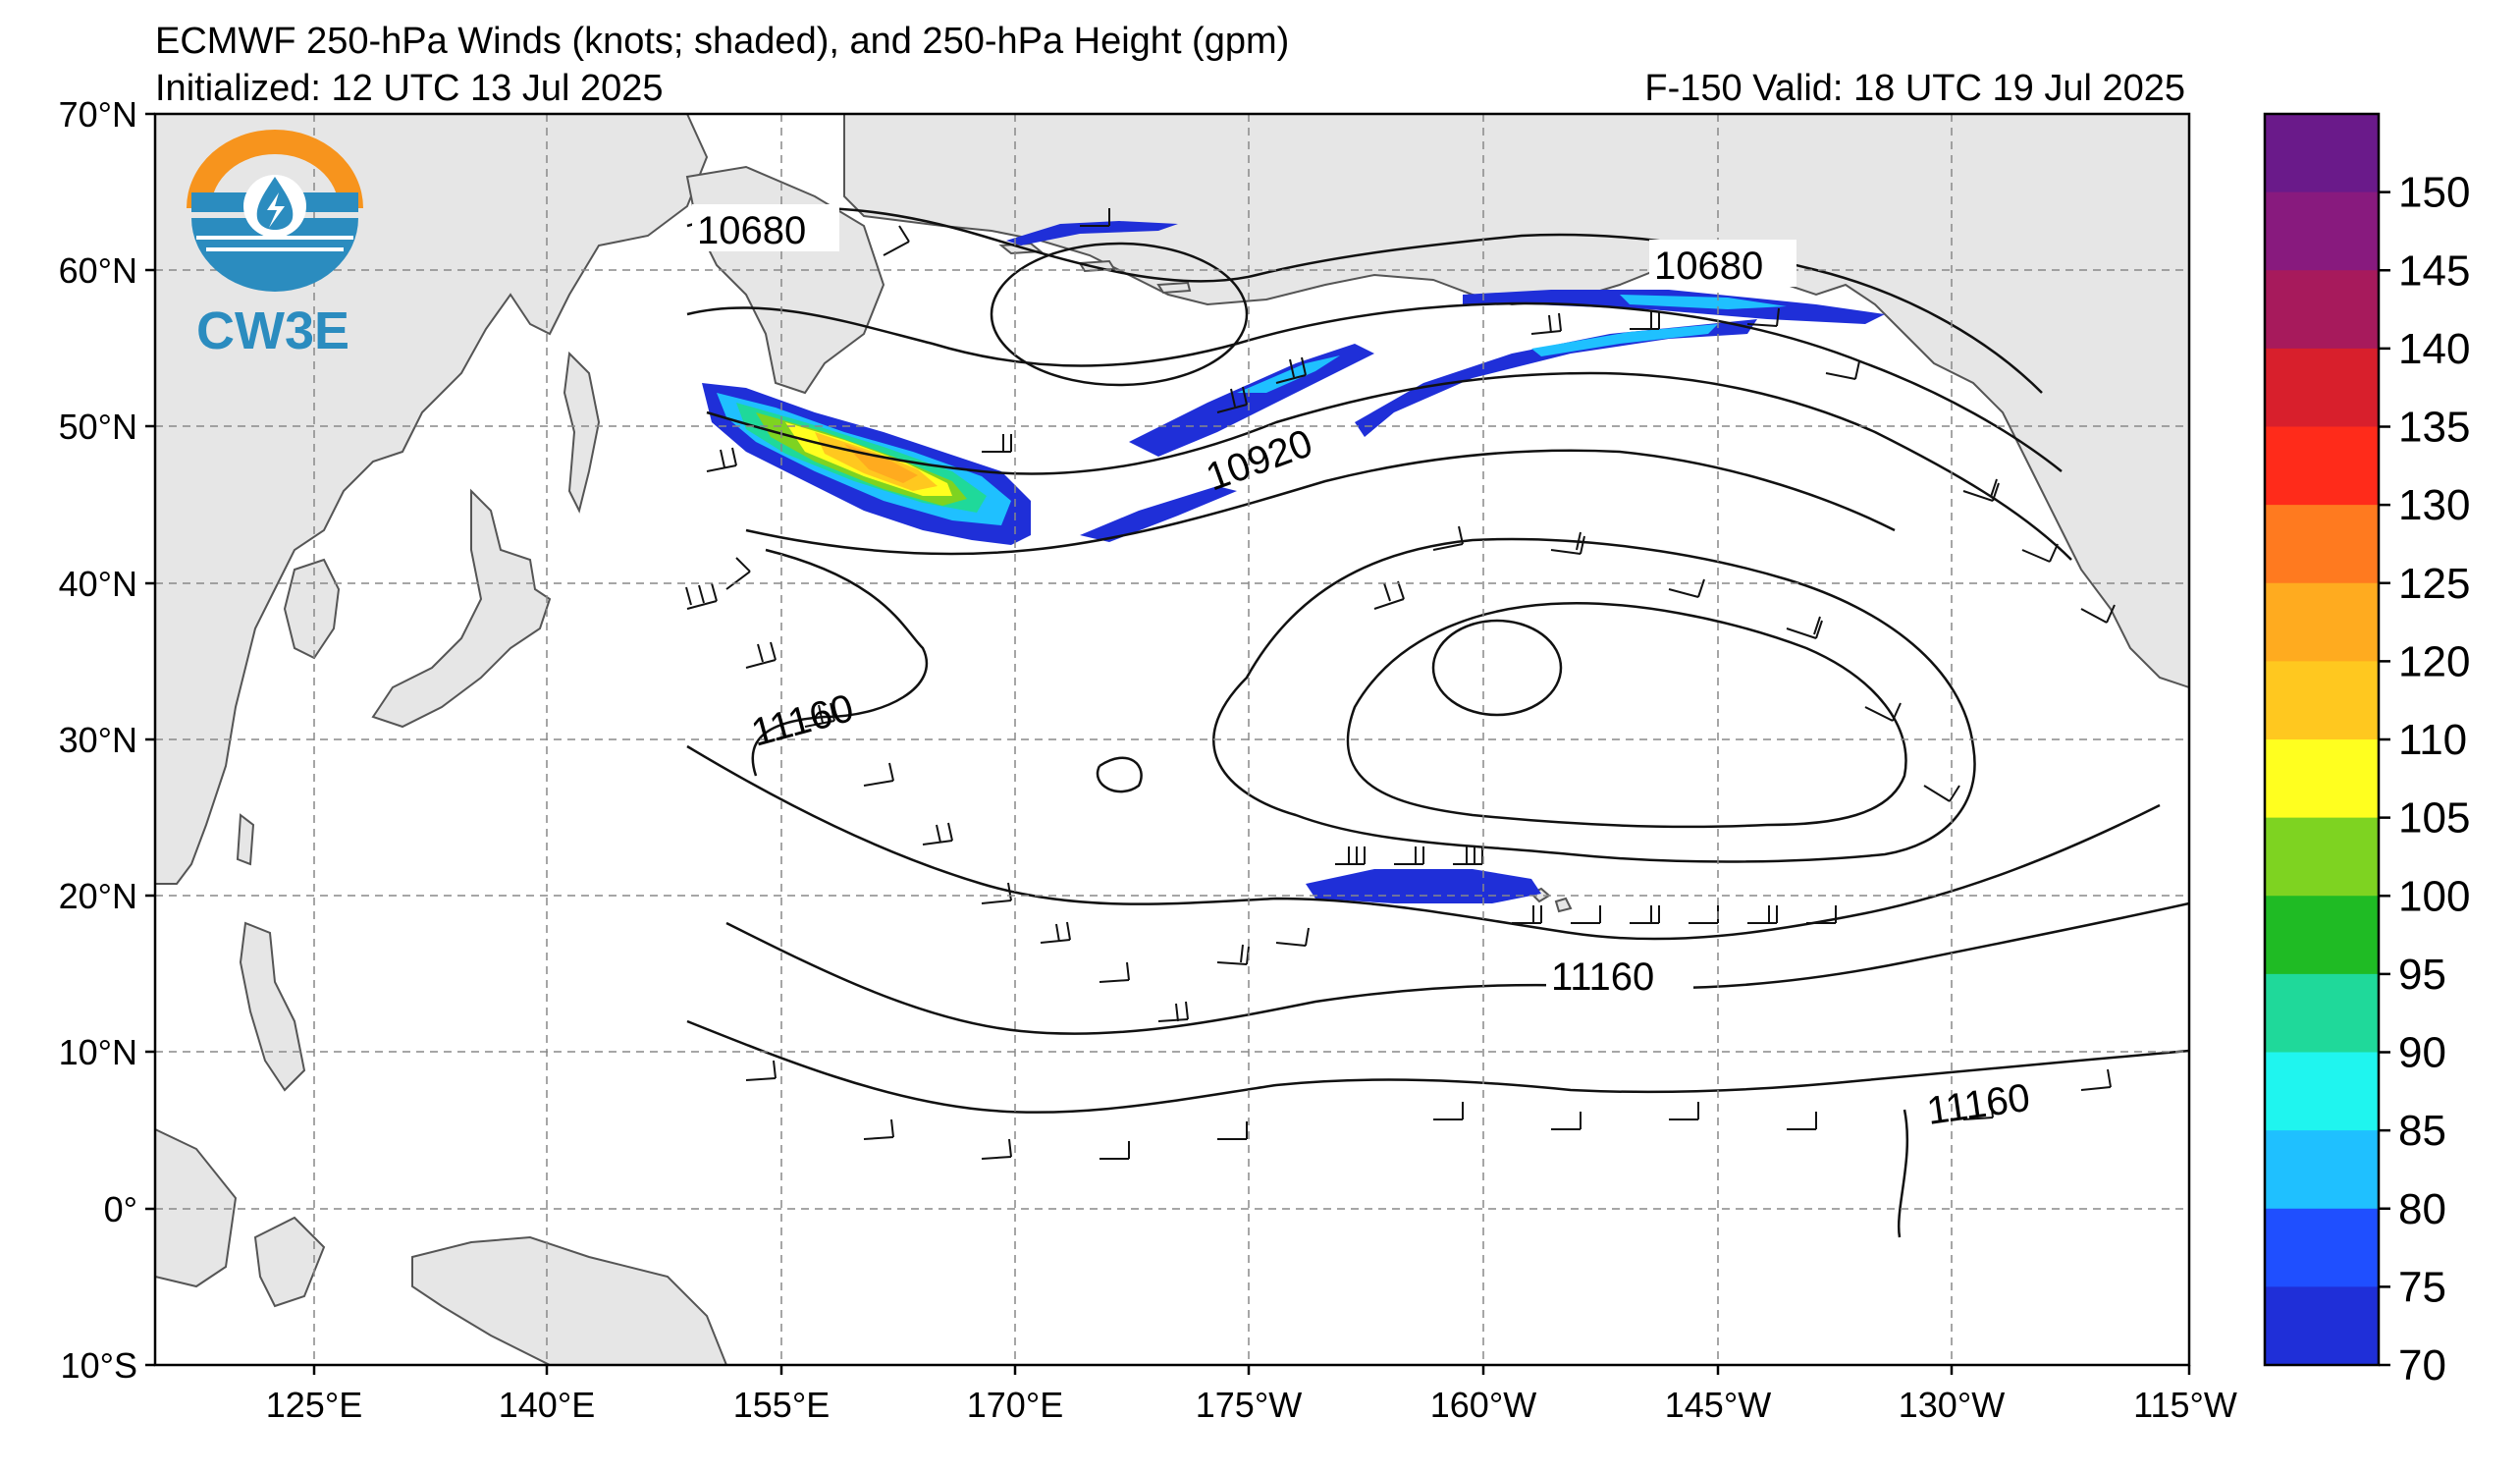 The image size is (2520, 1473). Describe the element at coordinates (2434, 428) in the screenshot. I see `colorbar-tick-label: 135` at that location.